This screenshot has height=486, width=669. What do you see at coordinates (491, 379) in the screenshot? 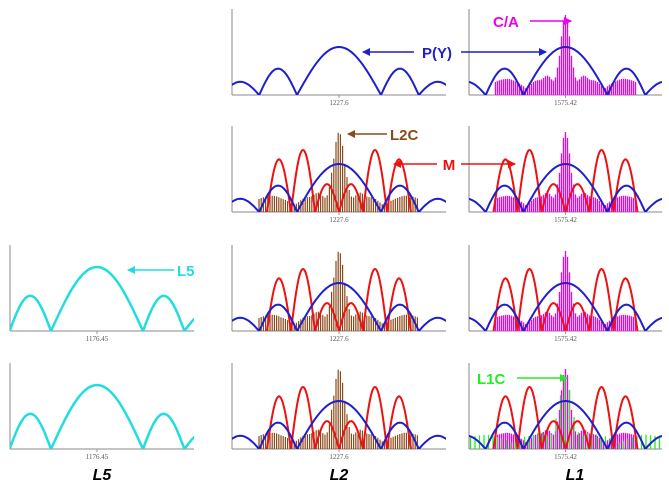
I see `l1c-label: L1C` at bounding box center [491, 379].